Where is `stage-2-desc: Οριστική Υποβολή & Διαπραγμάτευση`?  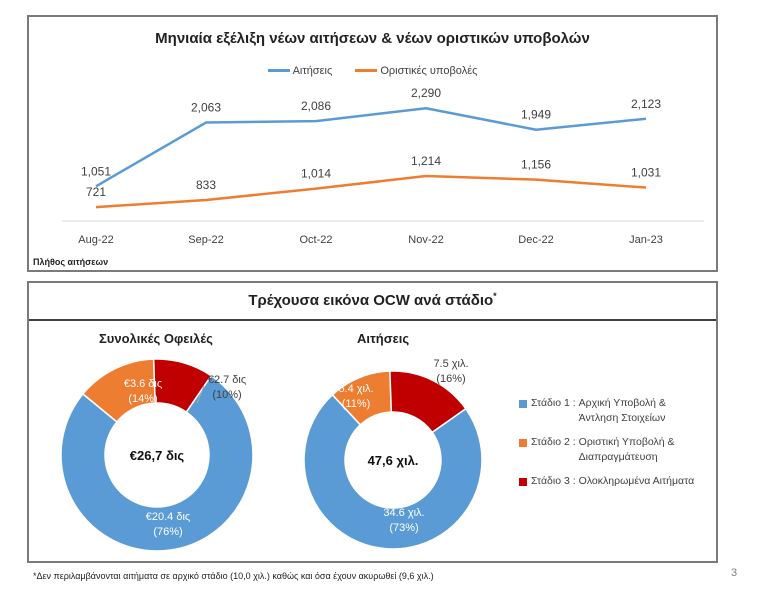 stage-2-desc: Οριστική Υποβολή & Διαπραγμάτευση is located at coordinates (626, 449).